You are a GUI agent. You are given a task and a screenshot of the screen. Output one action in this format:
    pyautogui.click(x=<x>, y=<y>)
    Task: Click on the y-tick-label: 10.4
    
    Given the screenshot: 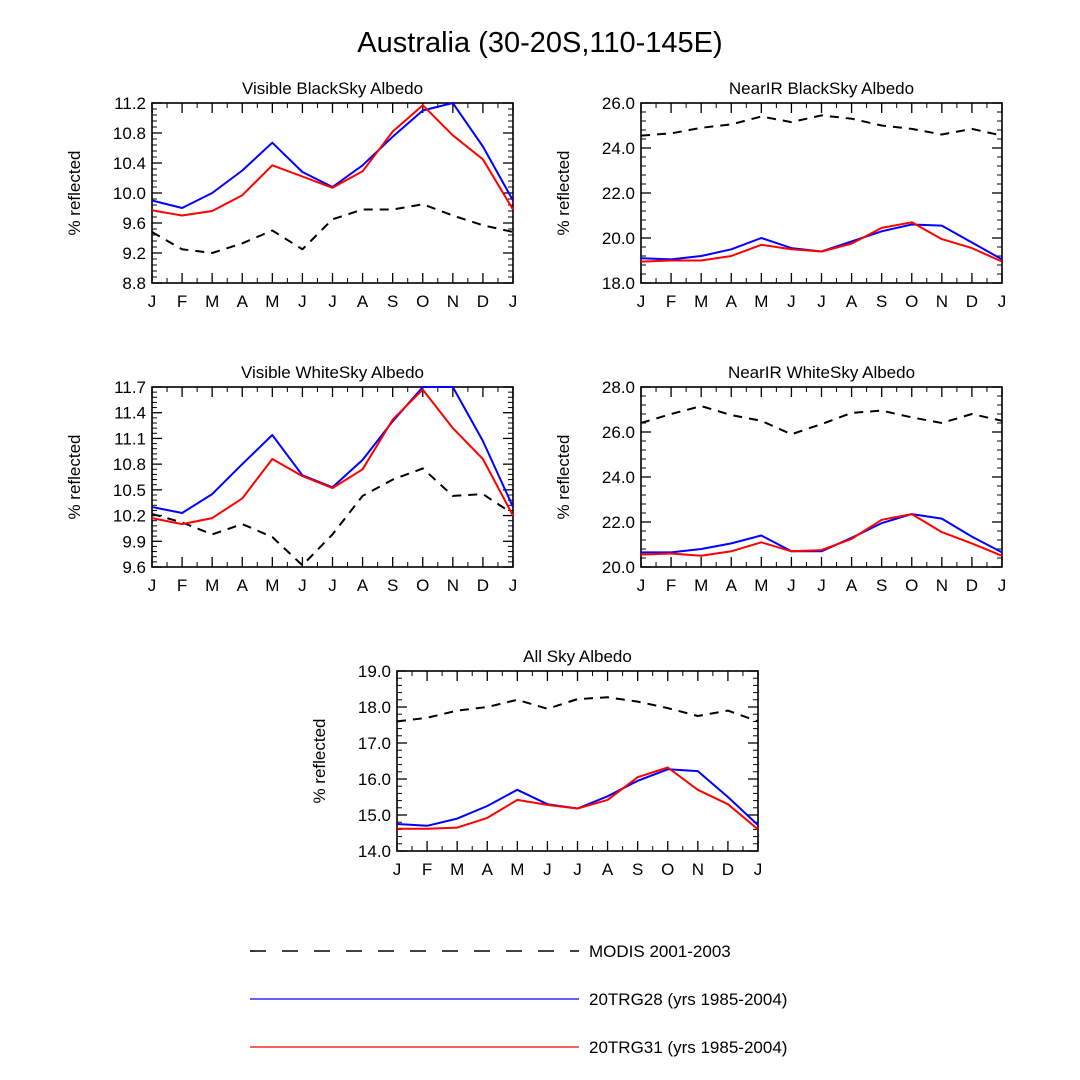 What is the action you would take?
    pyautogui.click(x=129, y=163)
    